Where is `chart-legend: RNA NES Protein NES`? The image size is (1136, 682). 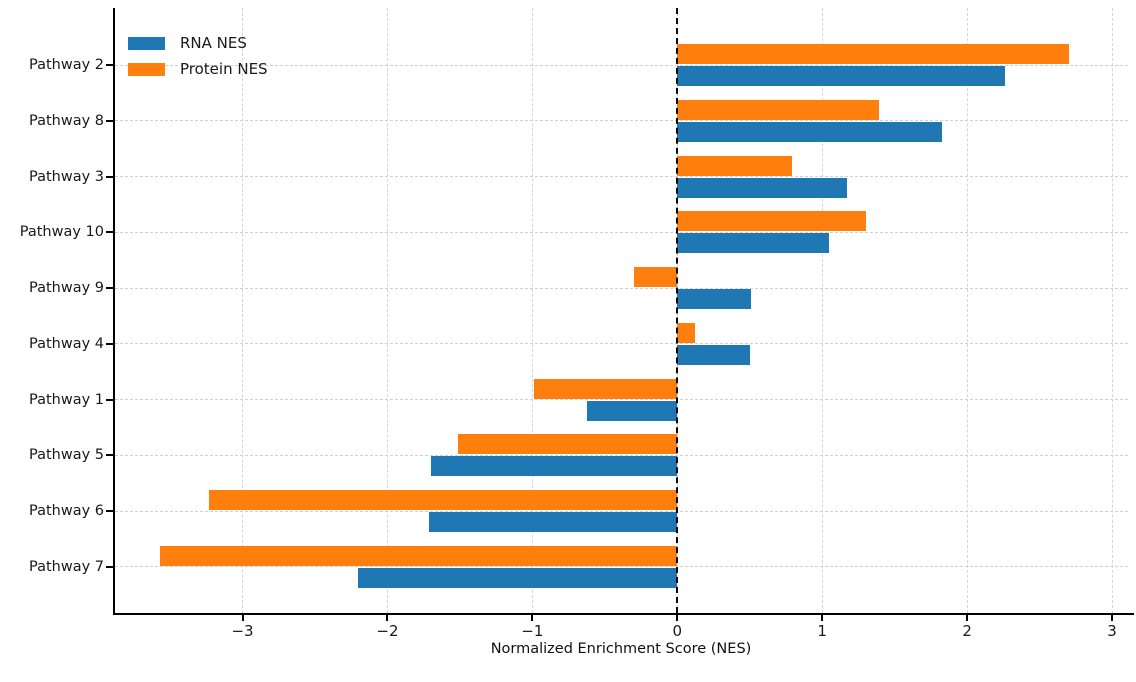 chart-legend: RNA NES Protein NES is located at coordinates (198, 56).